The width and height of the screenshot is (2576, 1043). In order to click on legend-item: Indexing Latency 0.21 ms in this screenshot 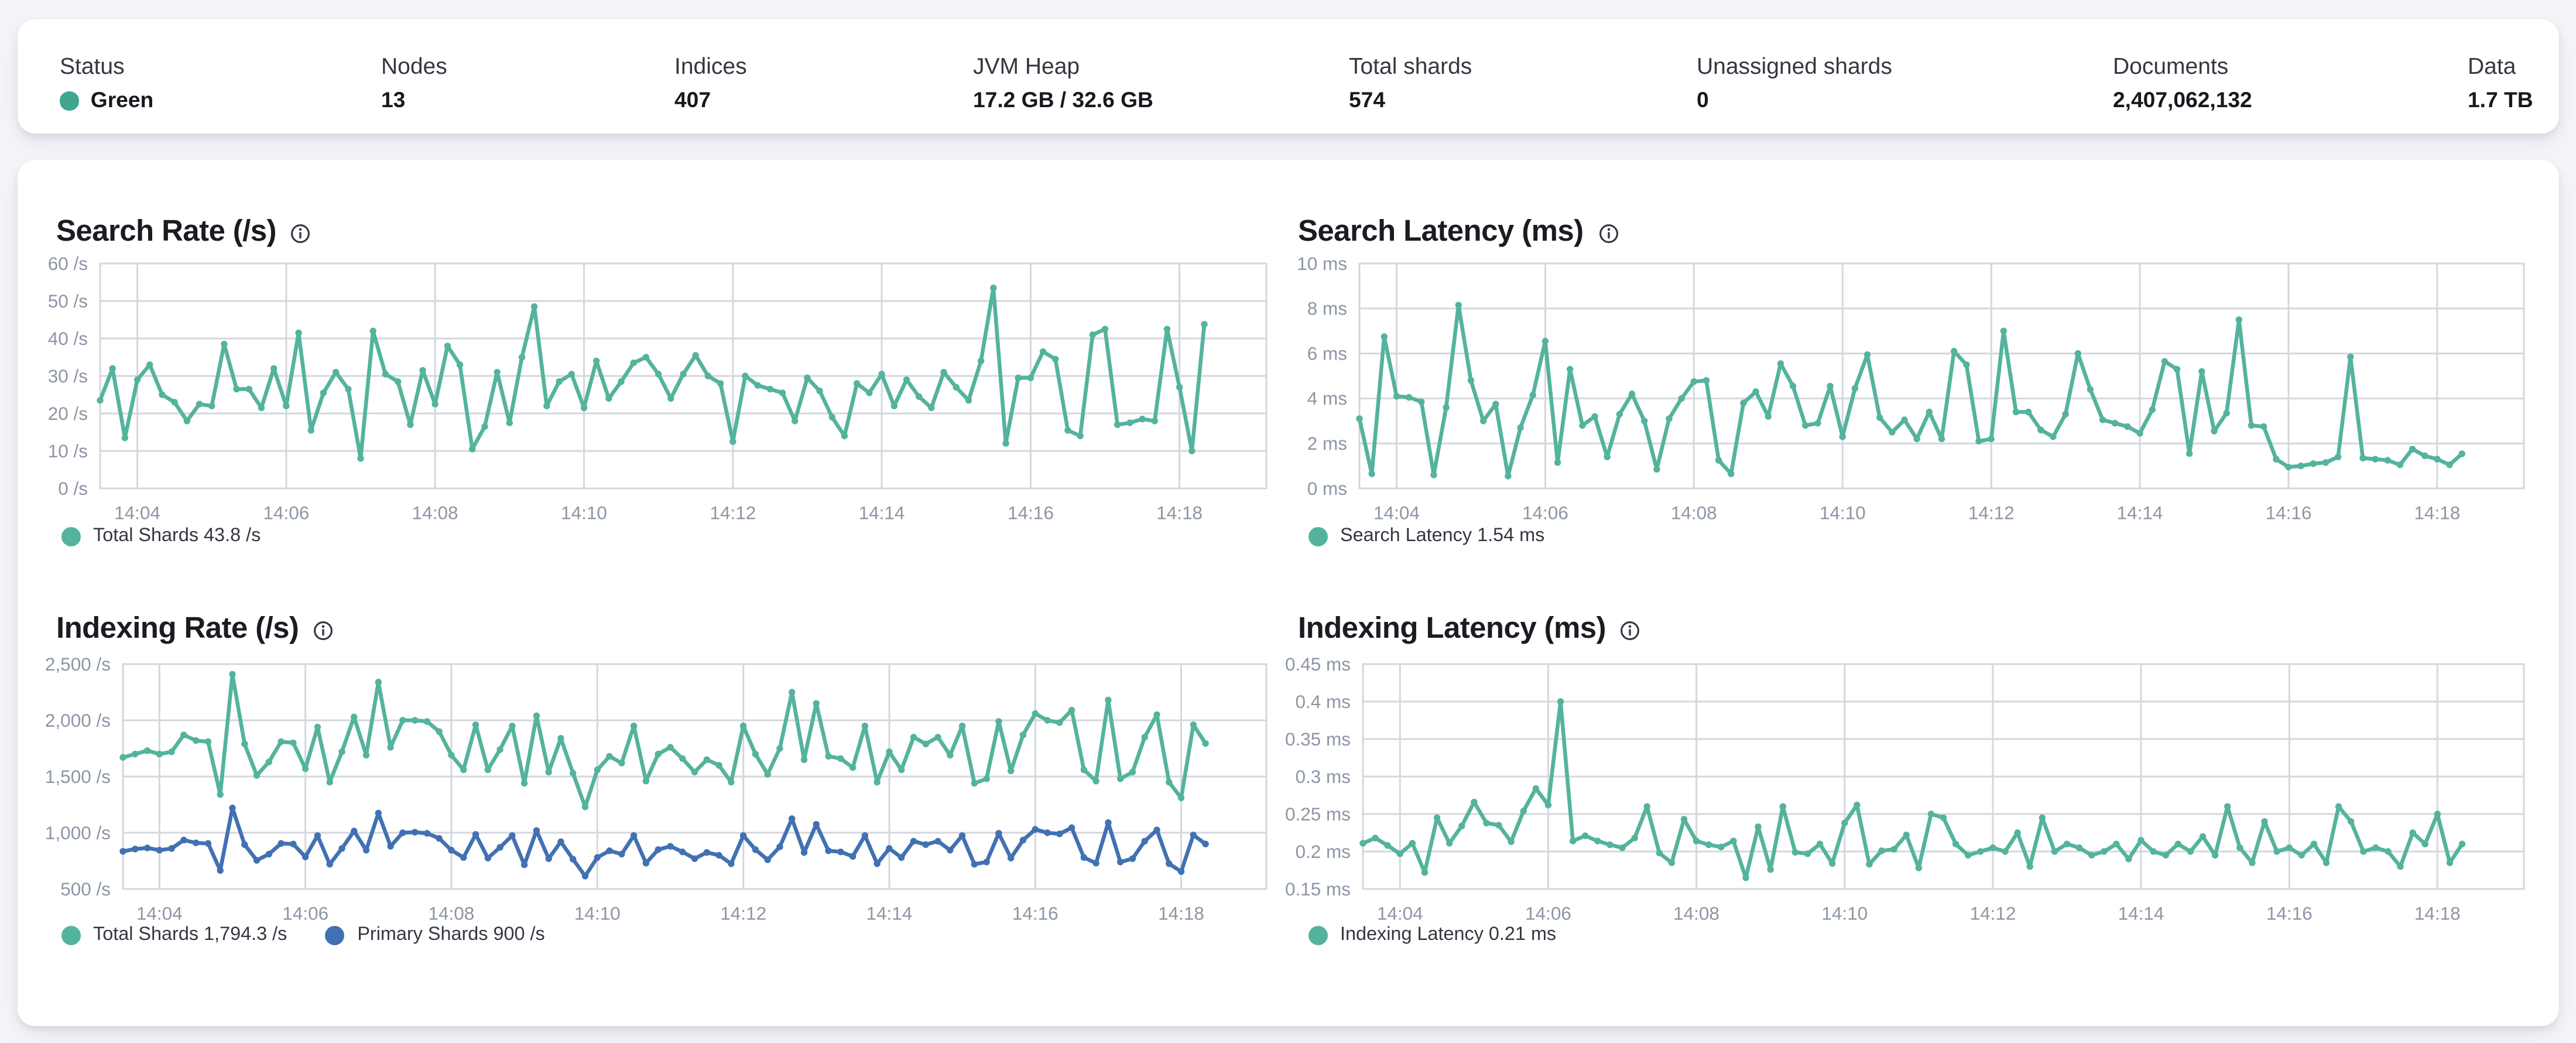, I will do `click(1432, 935)`.